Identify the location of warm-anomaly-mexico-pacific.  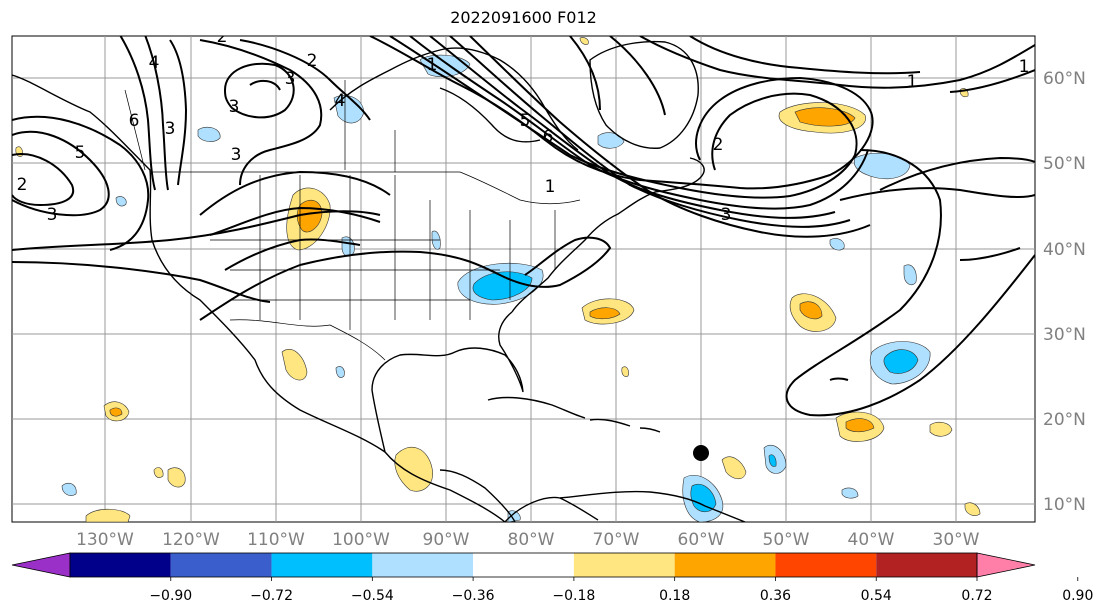
(294, 365).